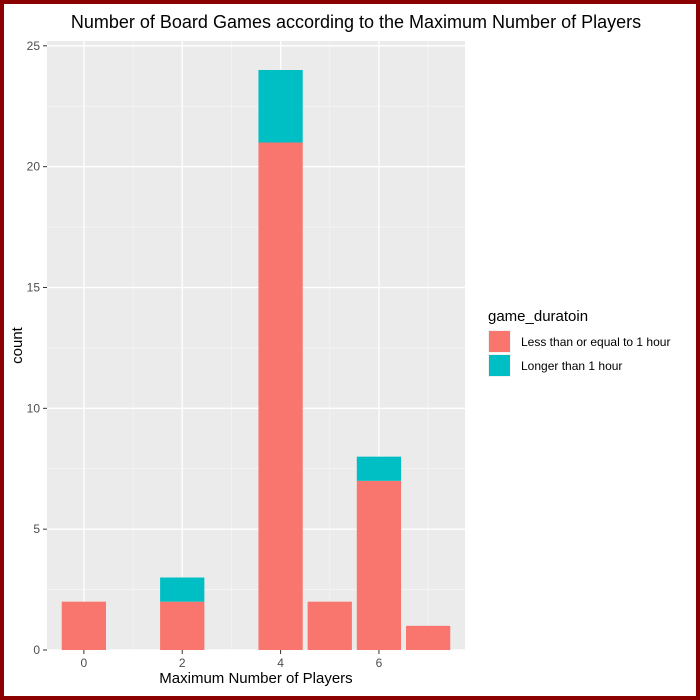  I want to click on legend-label: Less than or equal to 1 hour, so click(595, 342).